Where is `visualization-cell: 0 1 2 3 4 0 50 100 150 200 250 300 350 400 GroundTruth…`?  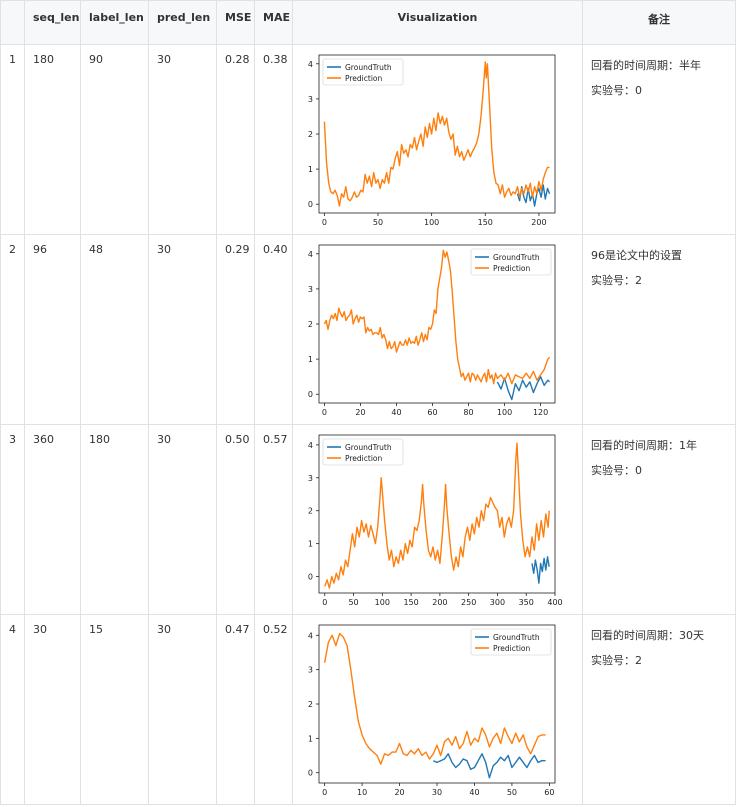 visualization-cell: 0 1 2 3 4 0 50 100 150 200 250 300 350 400 GroundTruth… is located at coordinates (437, 519).